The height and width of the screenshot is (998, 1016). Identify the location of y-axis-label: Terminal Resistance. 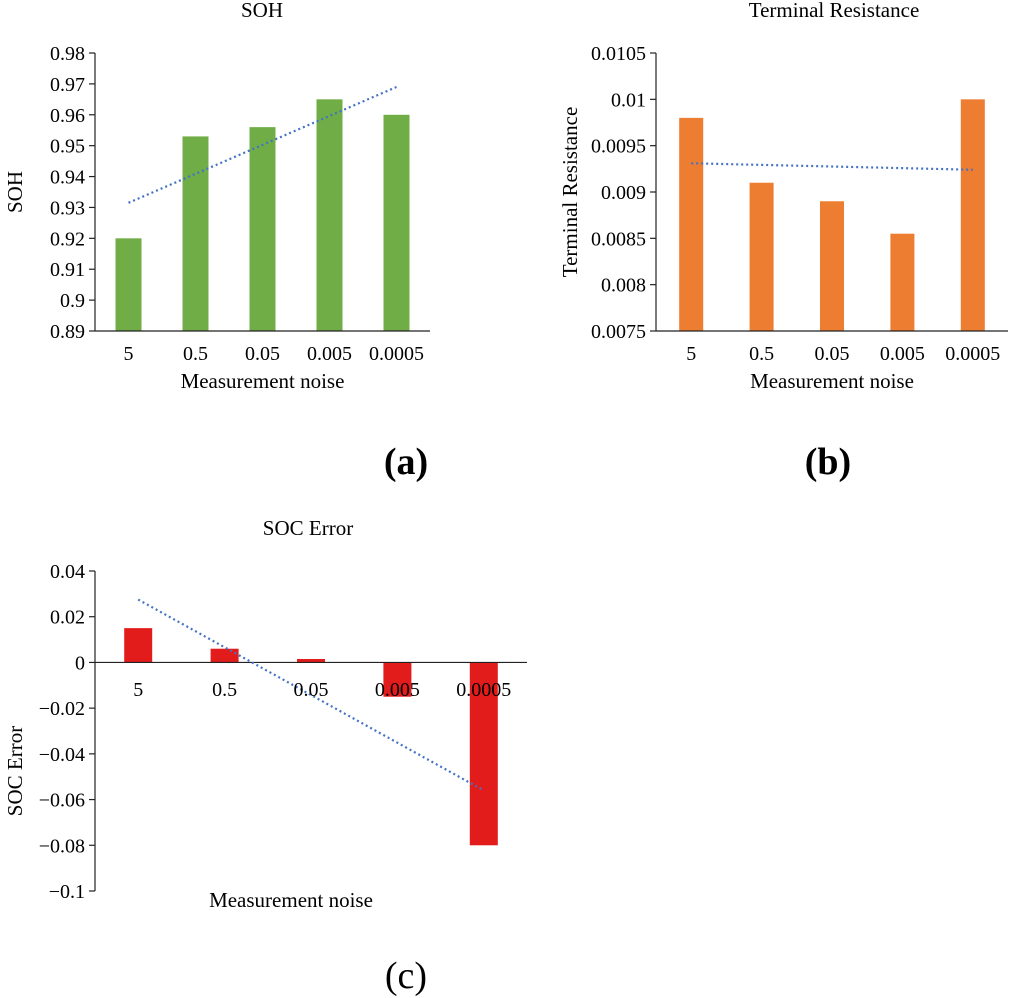
(570, 192).